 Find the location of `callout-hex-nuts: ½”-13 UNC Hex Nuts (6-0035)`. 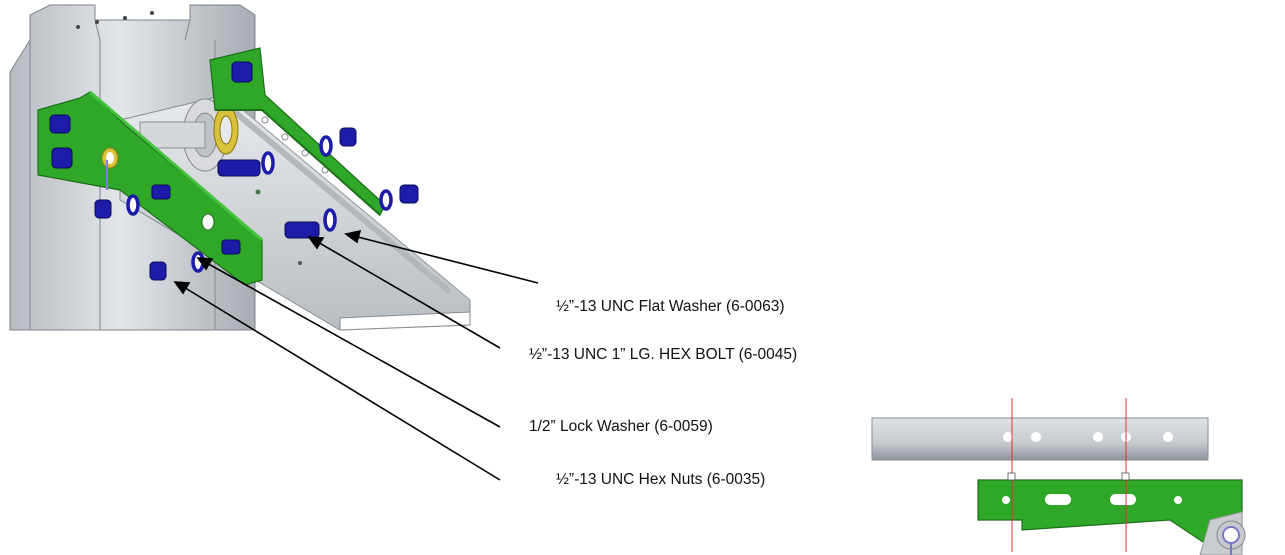

callout-hex-nuts: ½”-13 UNC Hex Nuts (6-0035) is located at coordinates (661, 479).